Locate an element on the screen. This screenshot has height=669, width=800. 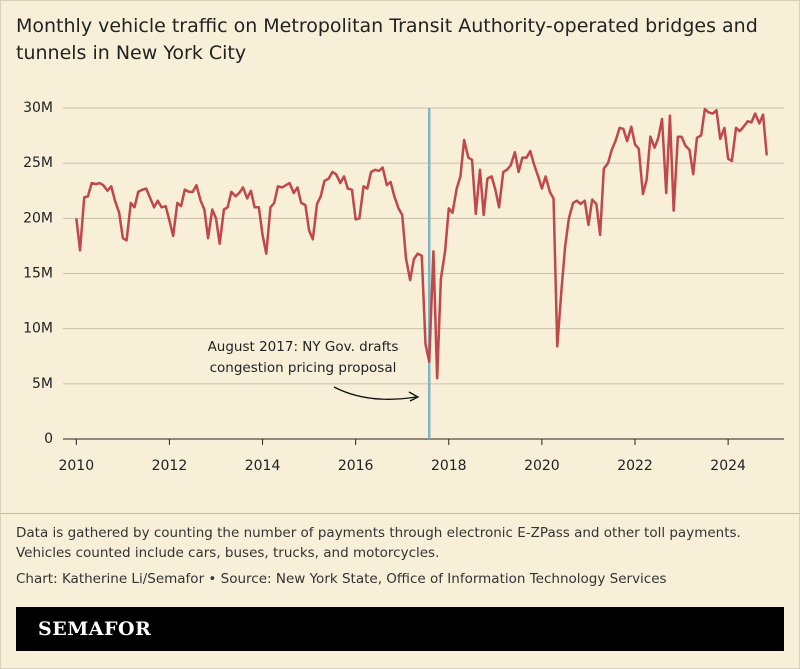
brand-bar: SEMAFOR is located at coordinates (400, 629).